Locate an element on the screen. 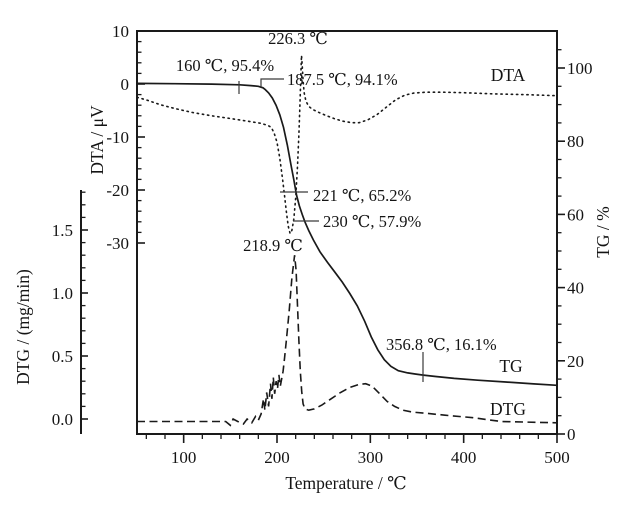  annotation-text: 187.5 ℃, 94.1% is located at coordinates (342, 79).